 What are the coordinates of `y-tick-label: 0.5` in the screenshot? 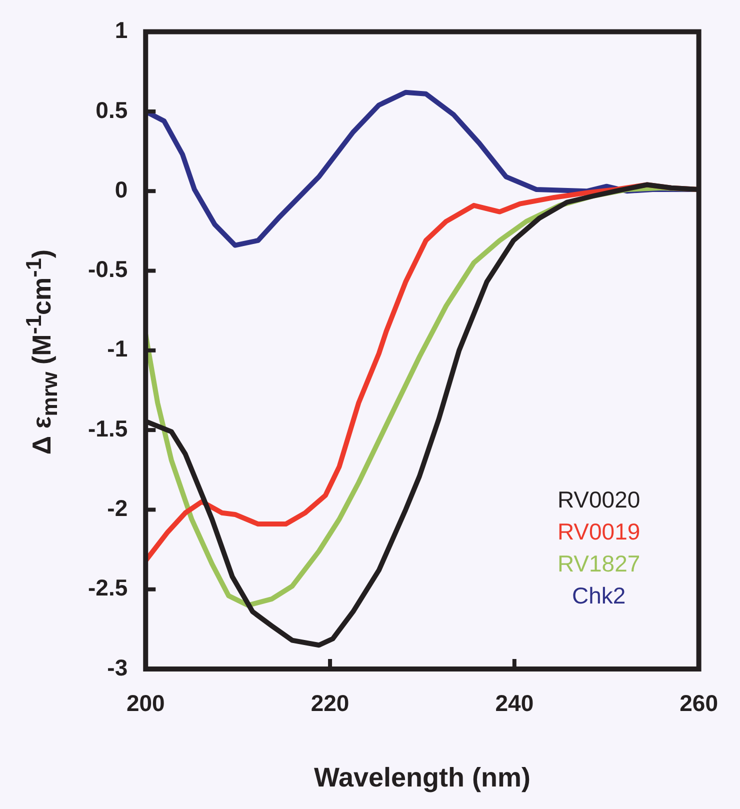 It's located at (112, 109).